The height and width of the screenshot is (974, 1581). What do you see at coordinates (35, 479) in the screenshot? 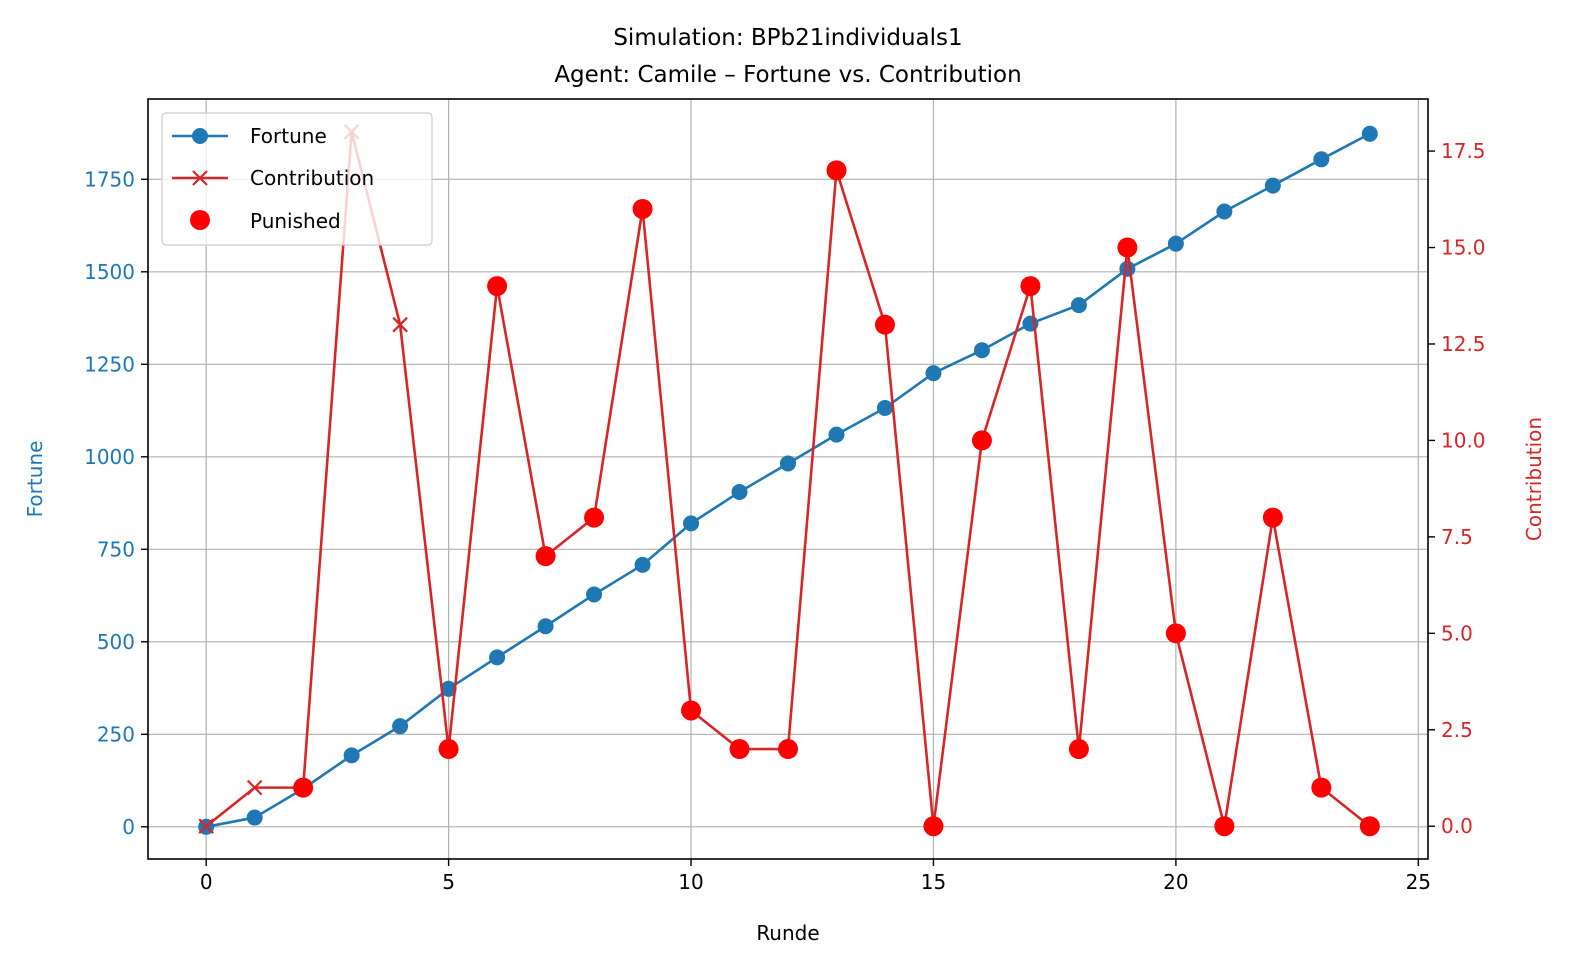
I see `y-axis-label-left: Fortune` at bounding box center [35, 479].